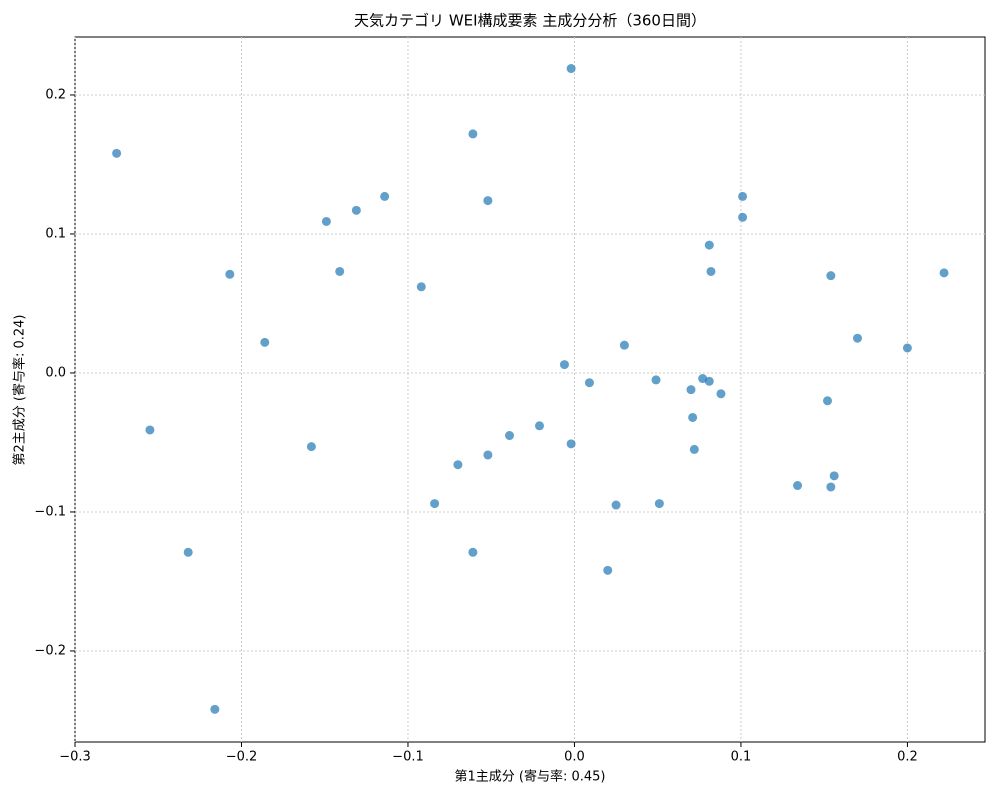 The height and width of the screenshot is (804, 1000). I want to click on y-tick-label: 0.0, so click(55, 372).